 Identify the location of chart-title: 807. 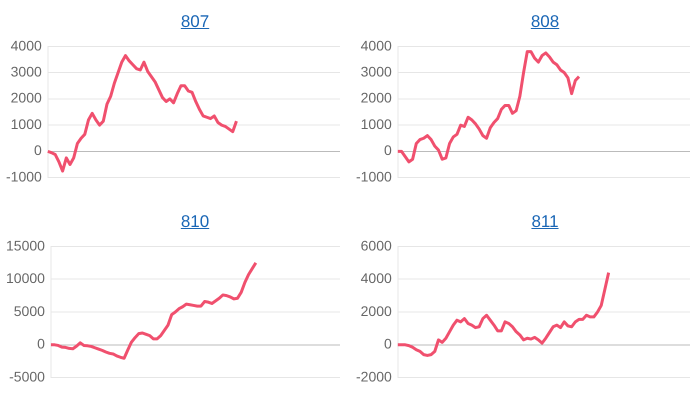
(195, 22).